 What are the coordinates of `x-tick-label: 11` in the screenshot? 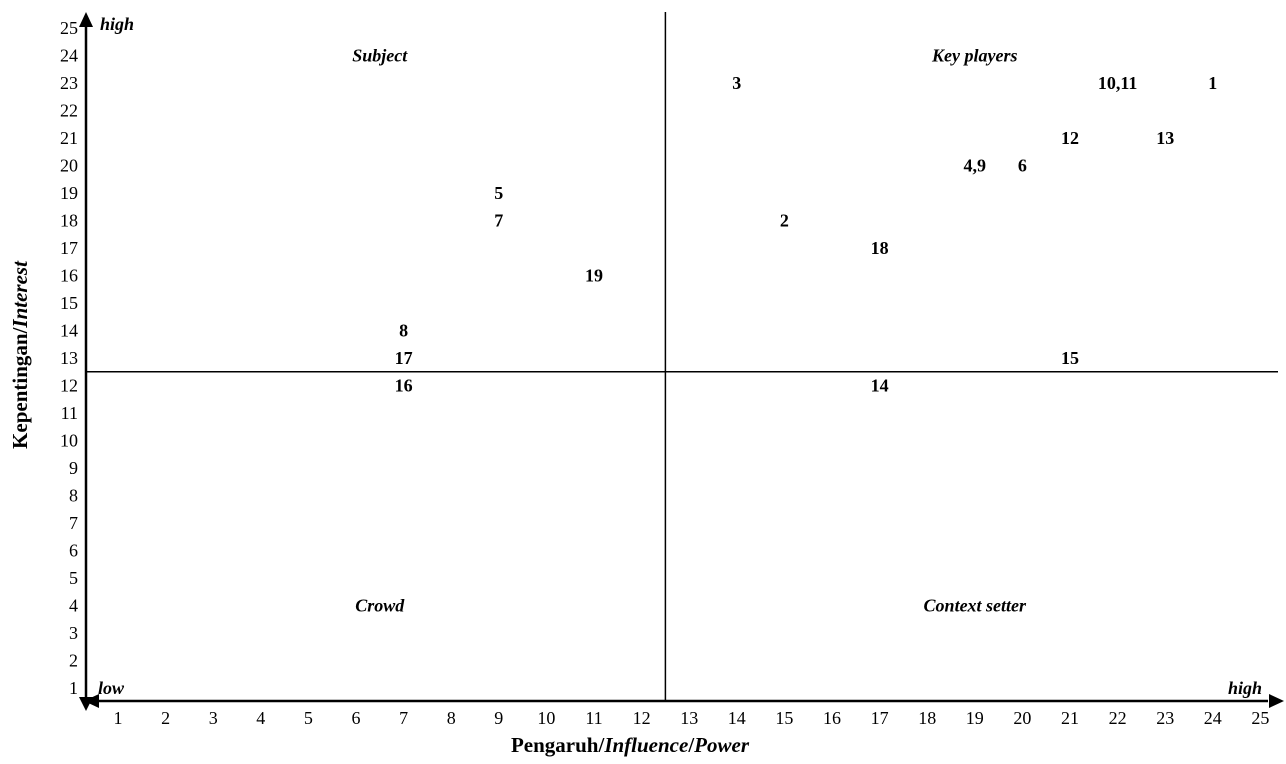 It's located at (593, 718).